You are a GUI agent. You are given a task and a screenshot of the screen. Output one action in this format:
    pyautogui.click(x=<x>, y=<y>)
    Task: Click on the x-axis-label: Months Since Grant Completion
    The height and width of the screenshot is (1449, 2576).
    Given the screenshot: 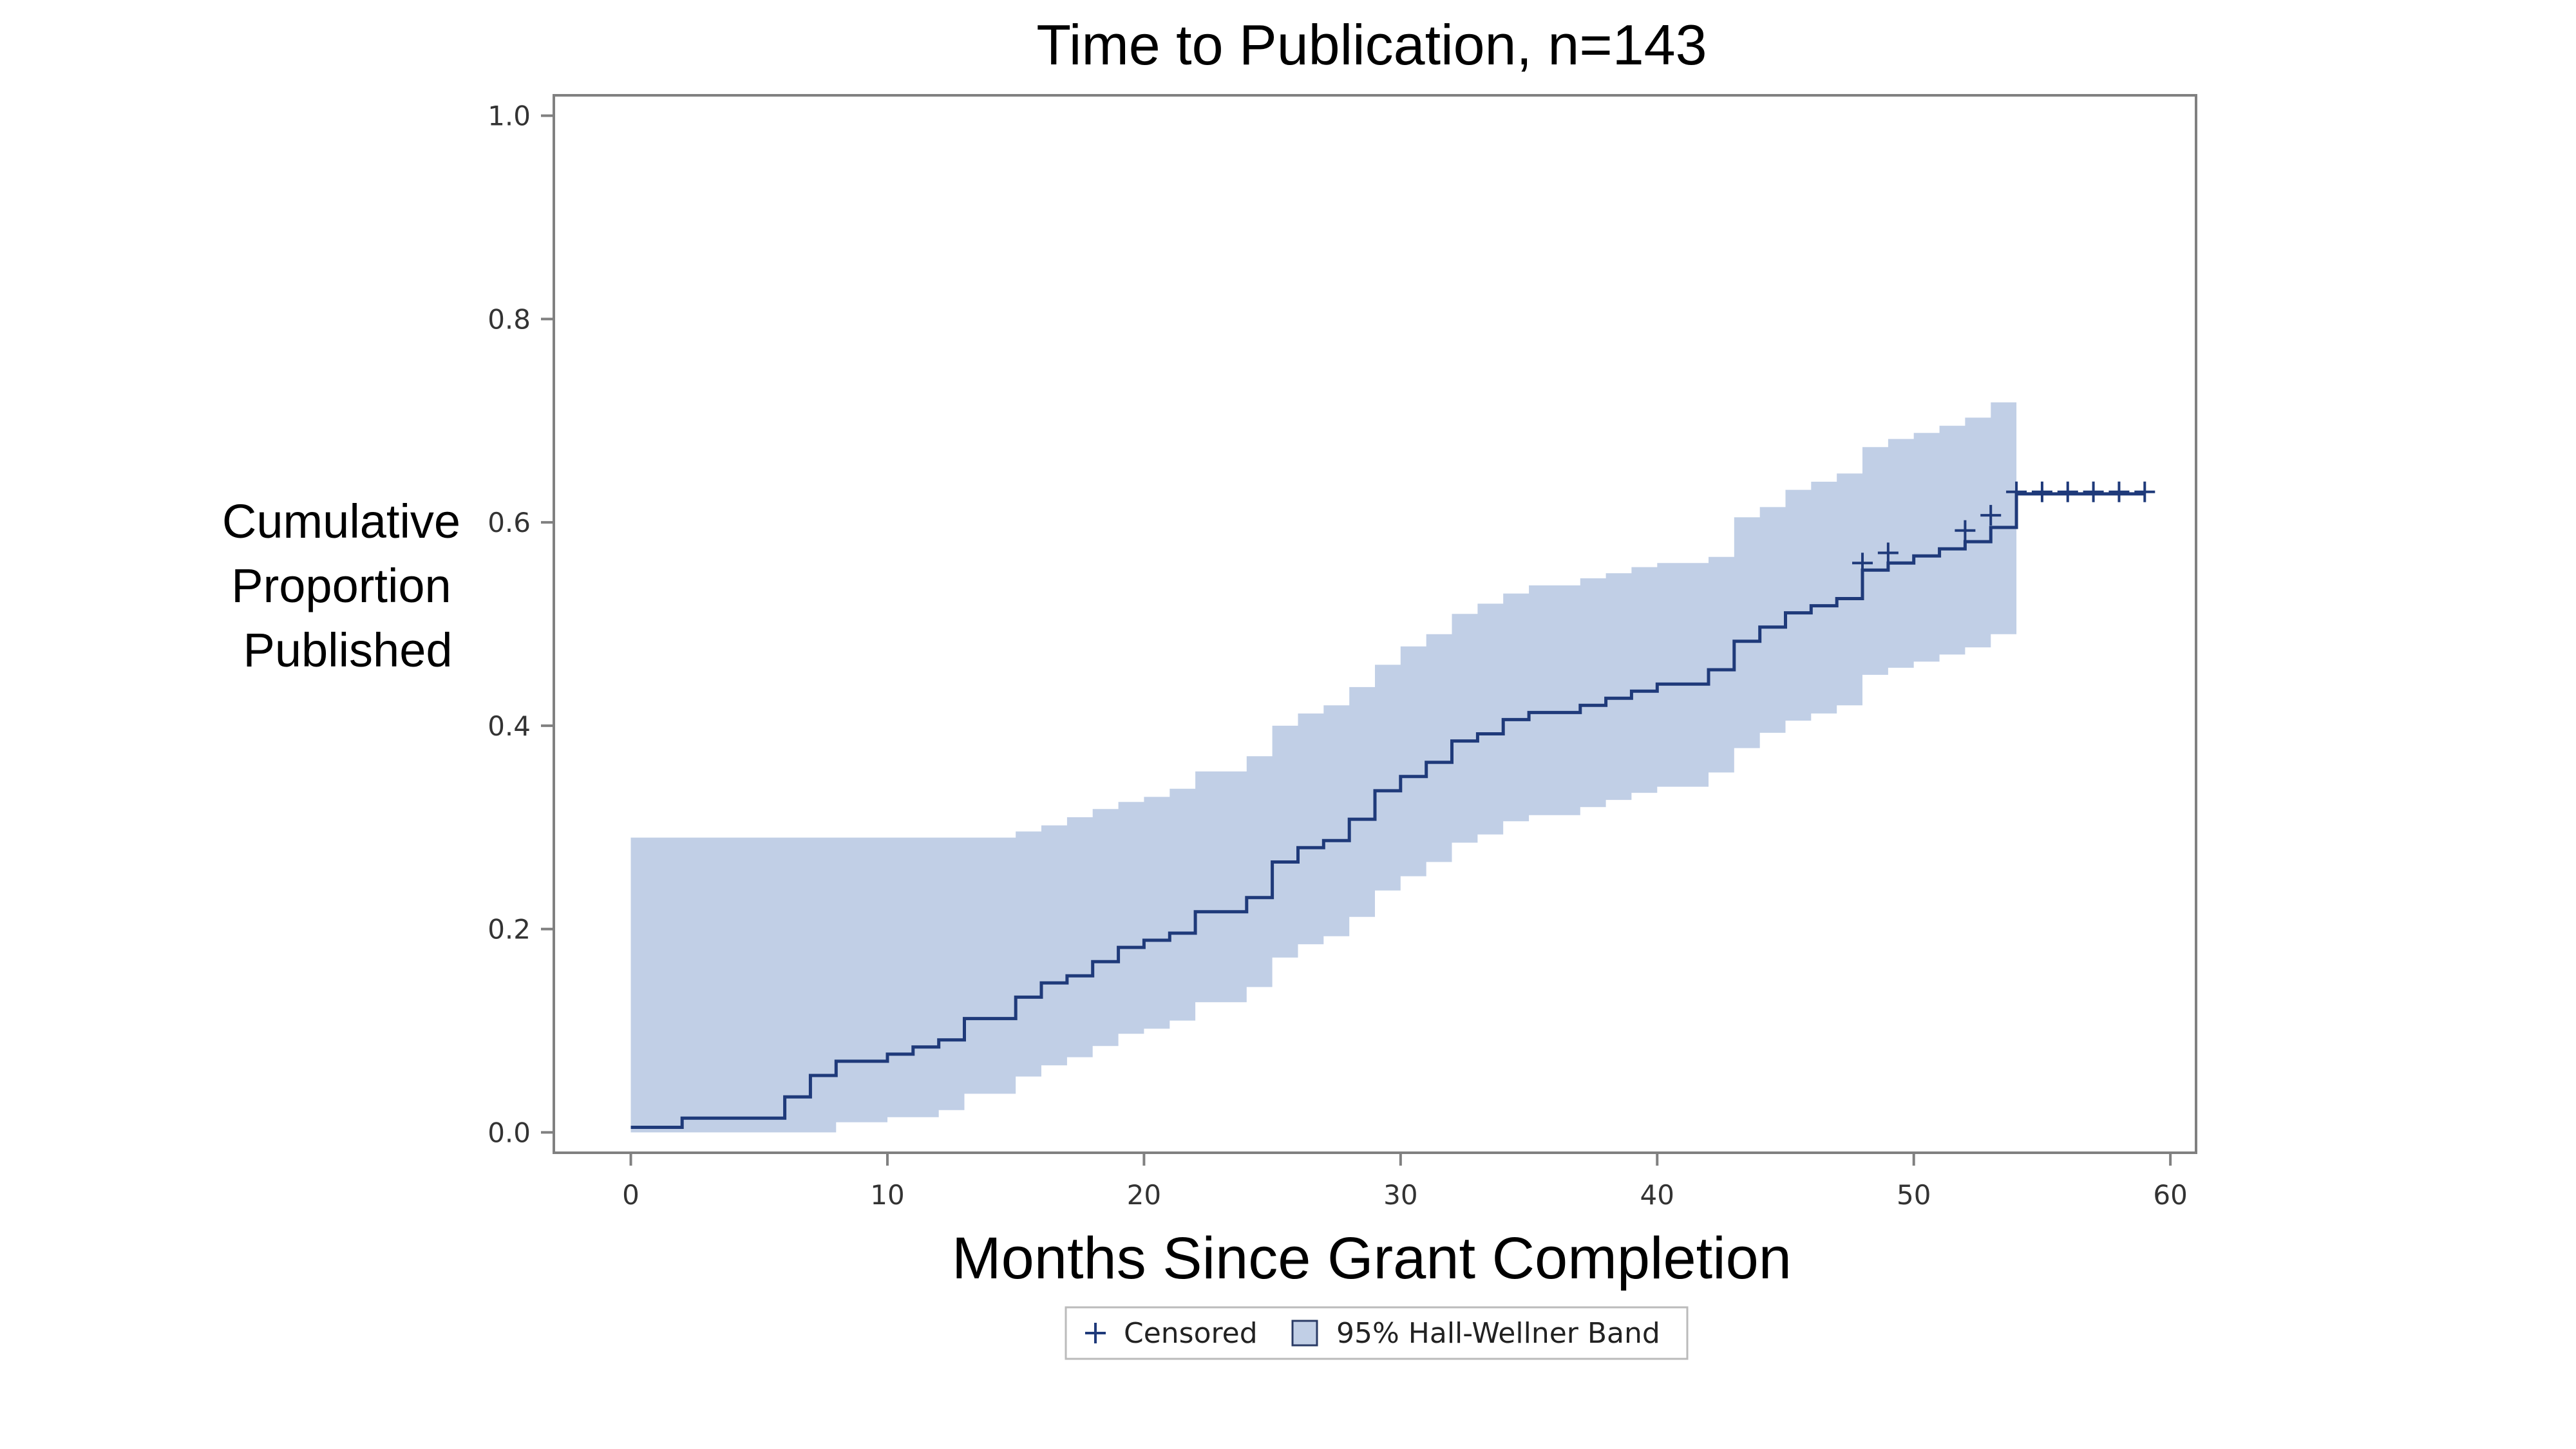 What is the action you would take?
    pyautogui.click(x=1372, y=1258)
    